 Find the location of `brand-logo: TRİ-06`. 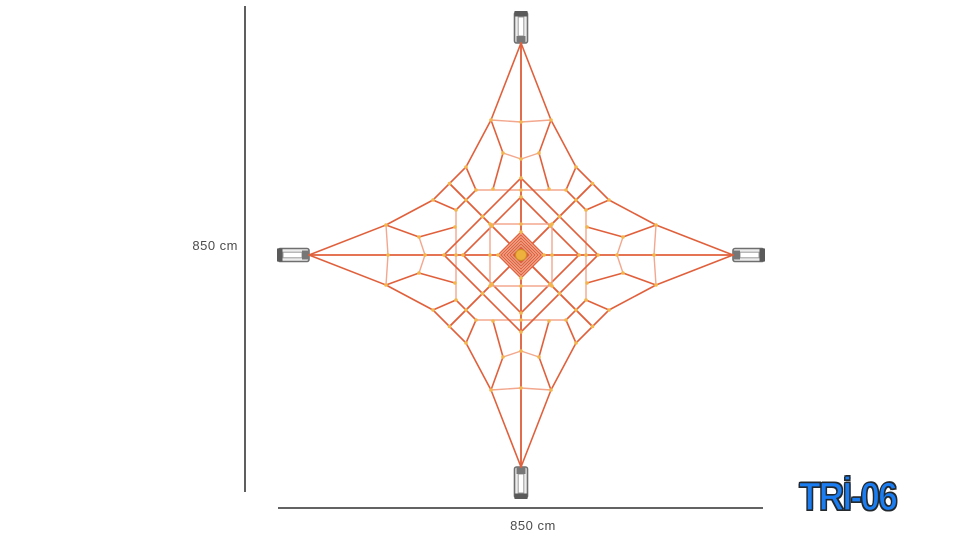

brand-logo: TRİ-06 is located at coordinates (848, 497).